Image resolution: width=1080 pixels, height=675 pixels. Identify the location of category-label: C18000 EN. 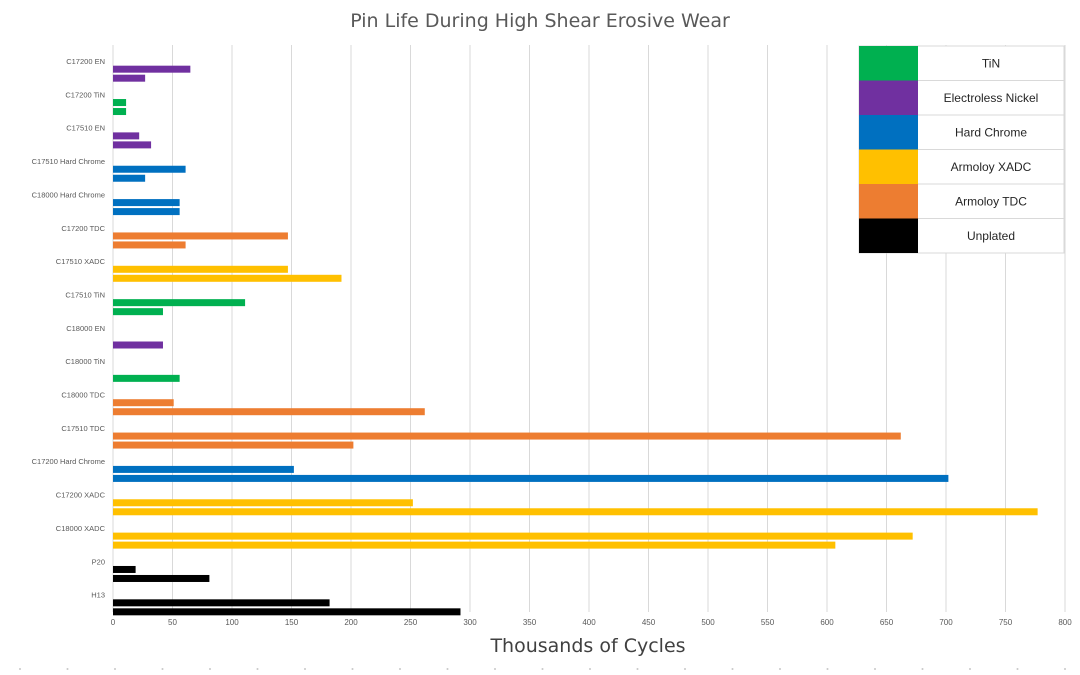
(85, 328).